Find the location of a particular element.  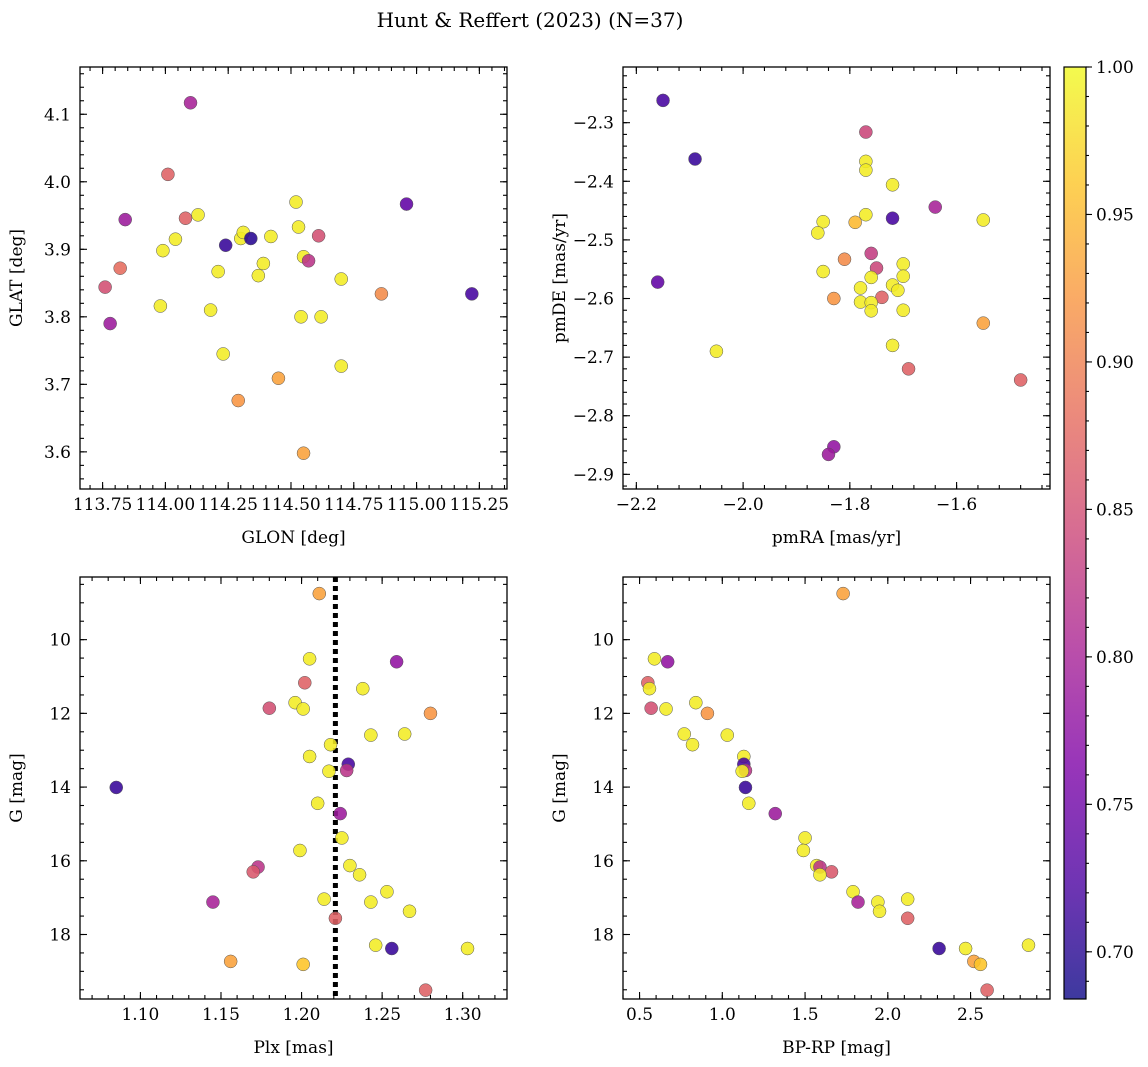

x-tick-label: 114.25 is located at coordinates (227, 505).